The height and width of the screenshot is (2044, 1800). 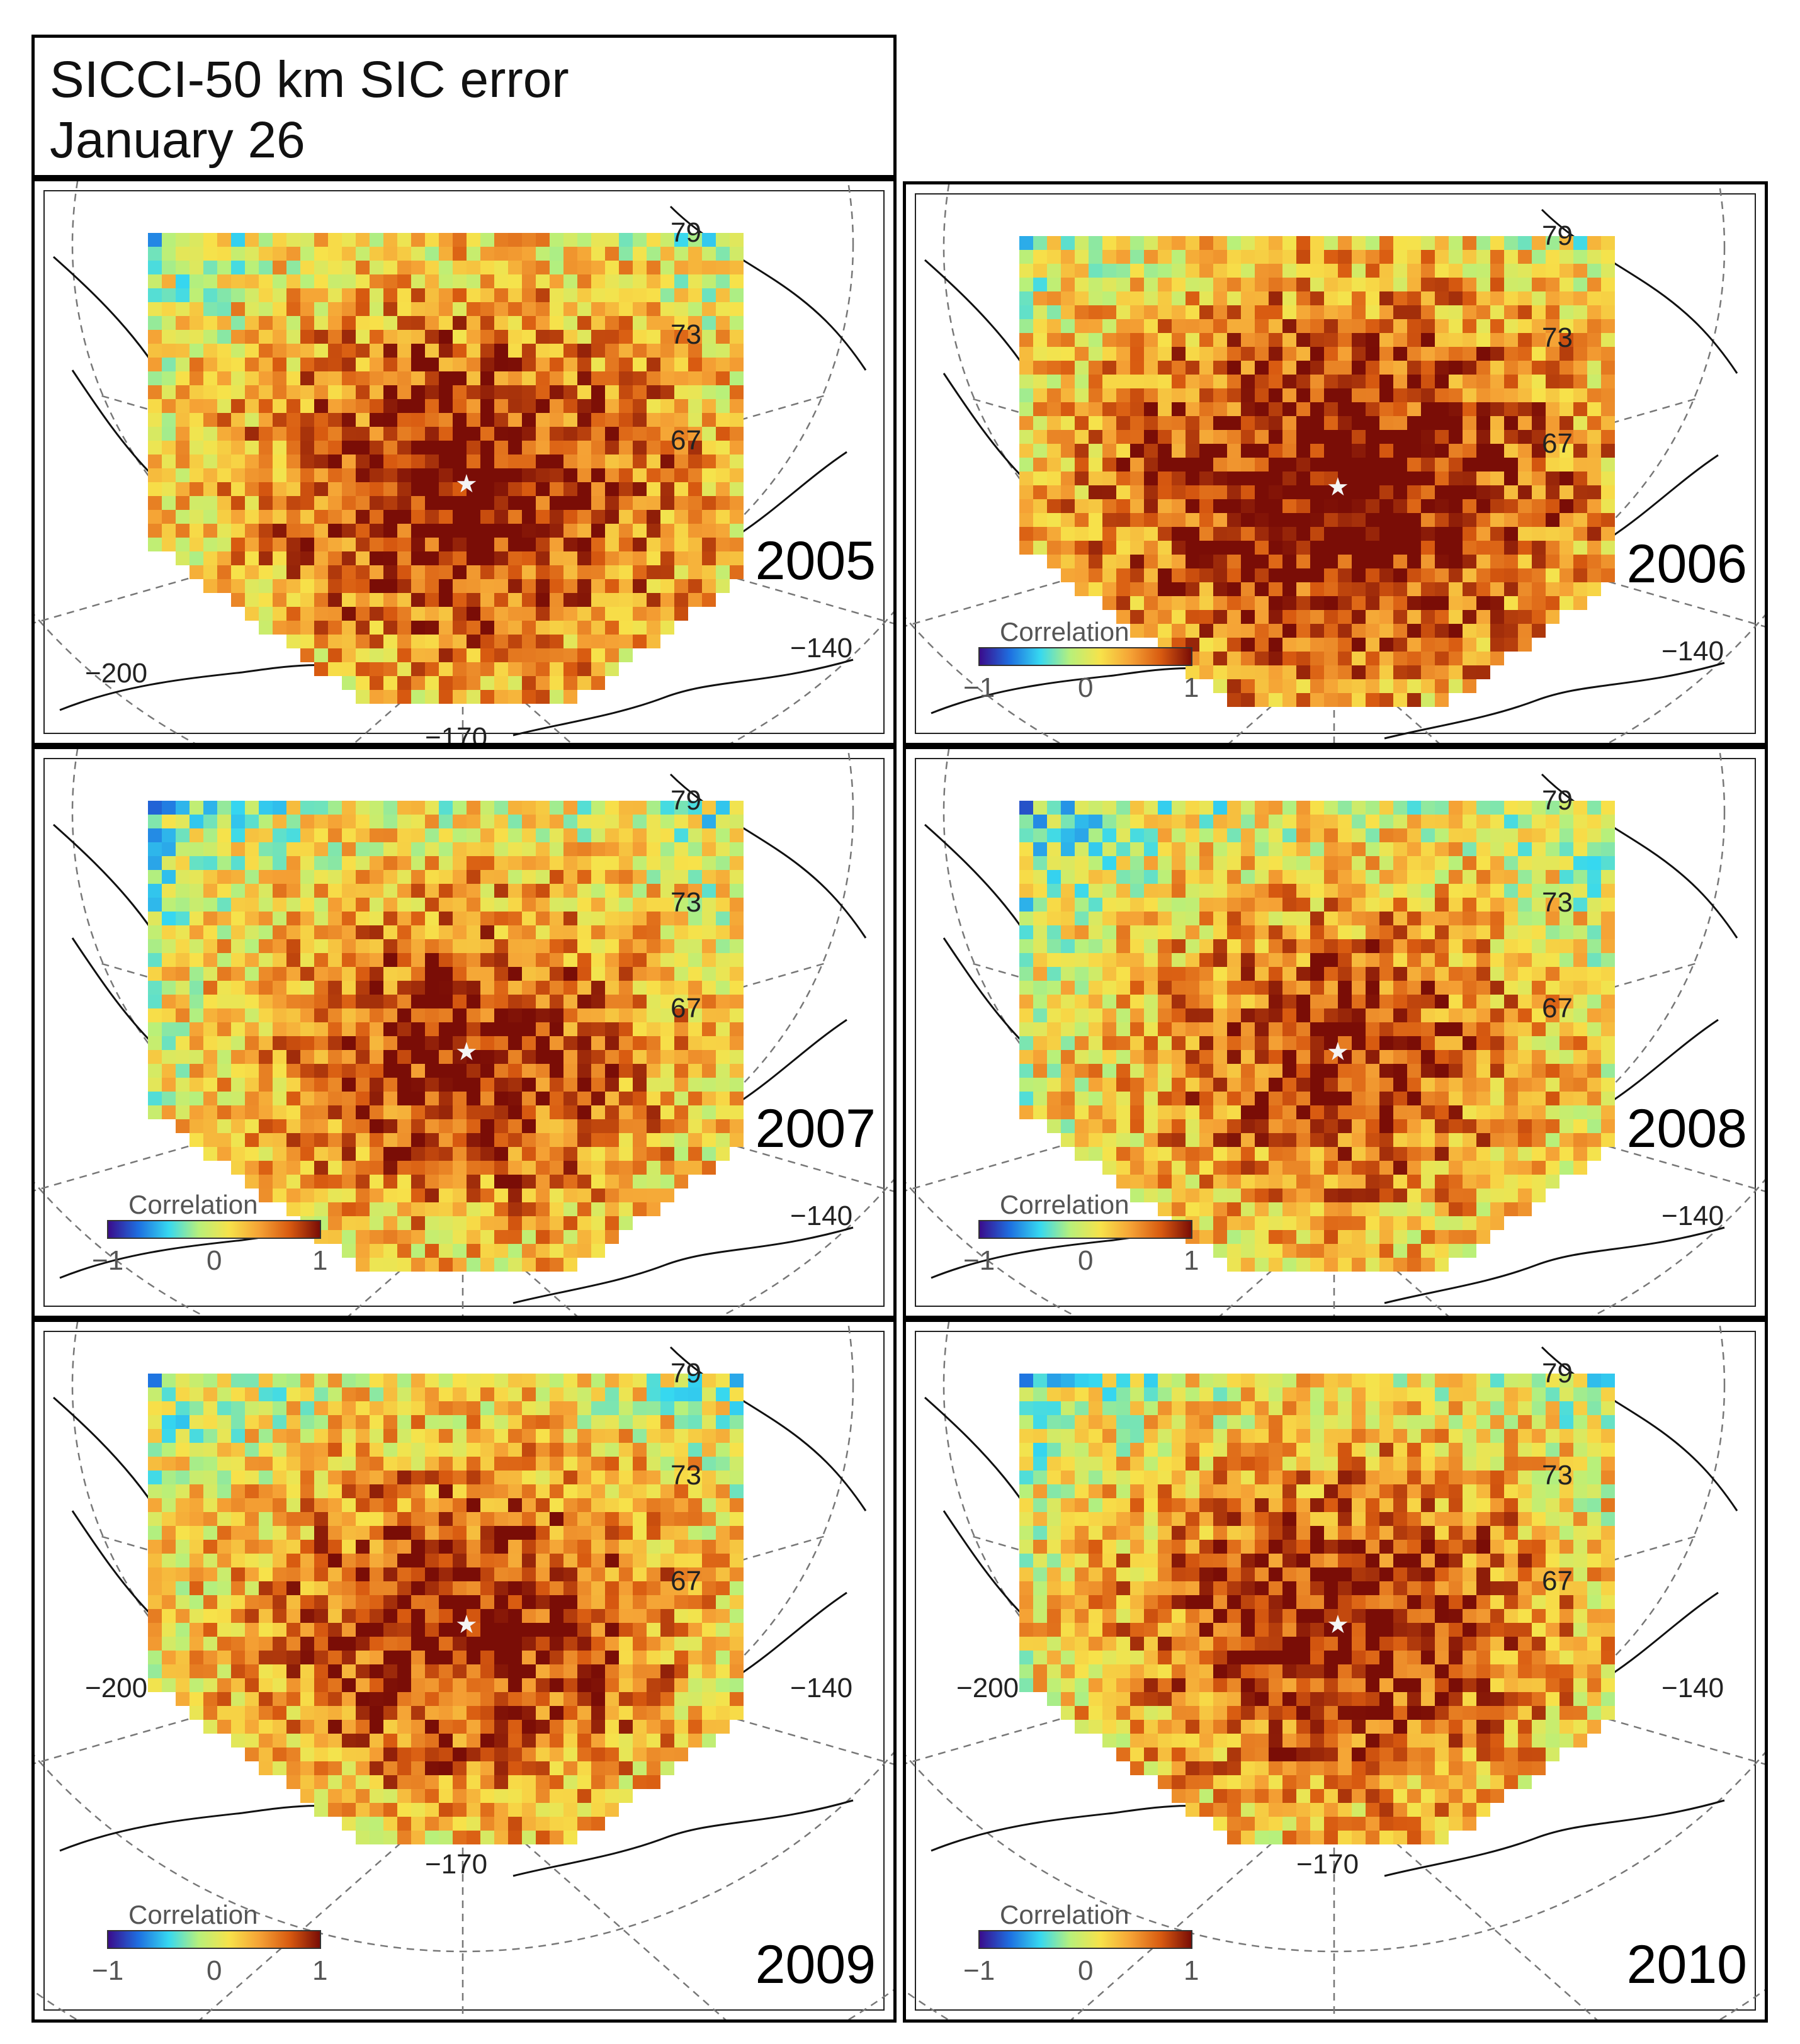 I want to click on legend-min-label: −1, so click(x=979, y=687).